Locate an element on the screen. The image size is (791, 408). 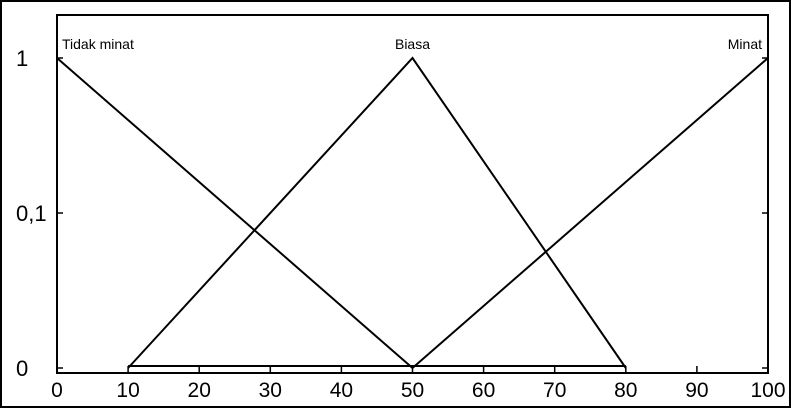
x-tick-label: 70 is located at coordinates (554, 390).